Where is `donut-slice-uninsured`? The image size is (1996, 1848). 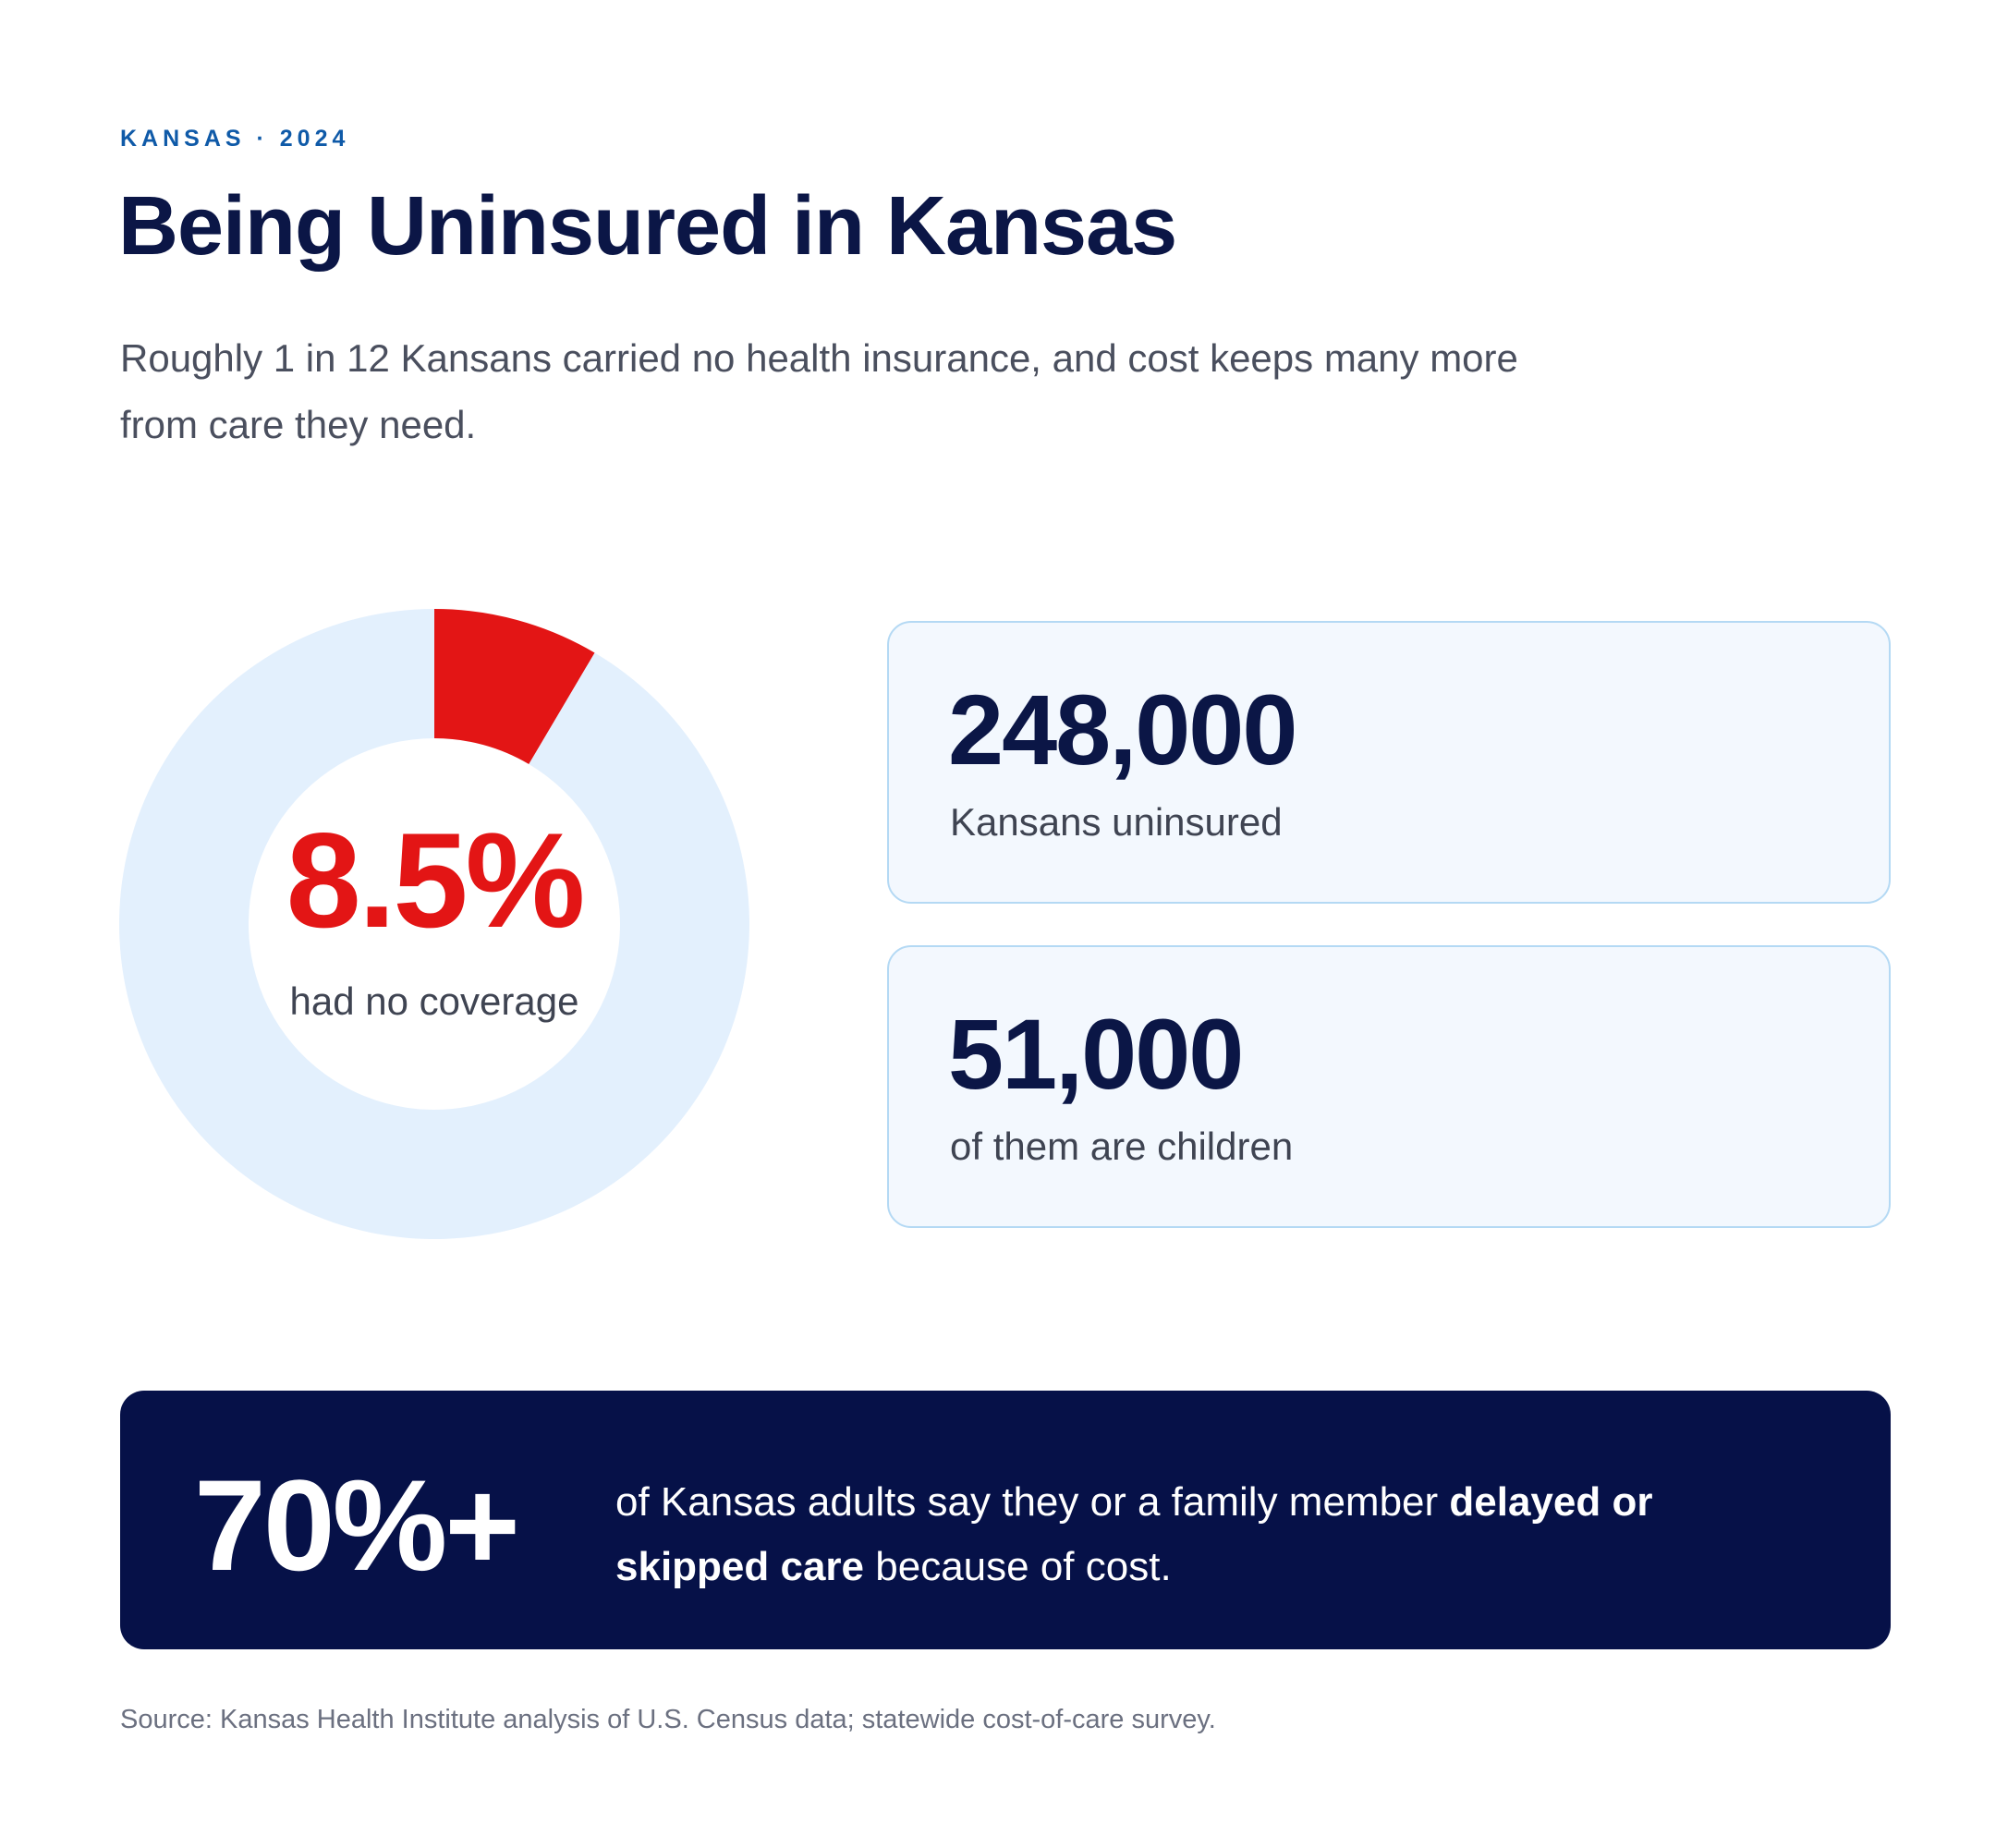
donut-slice-uninsured is located at coordinates (514, 686).